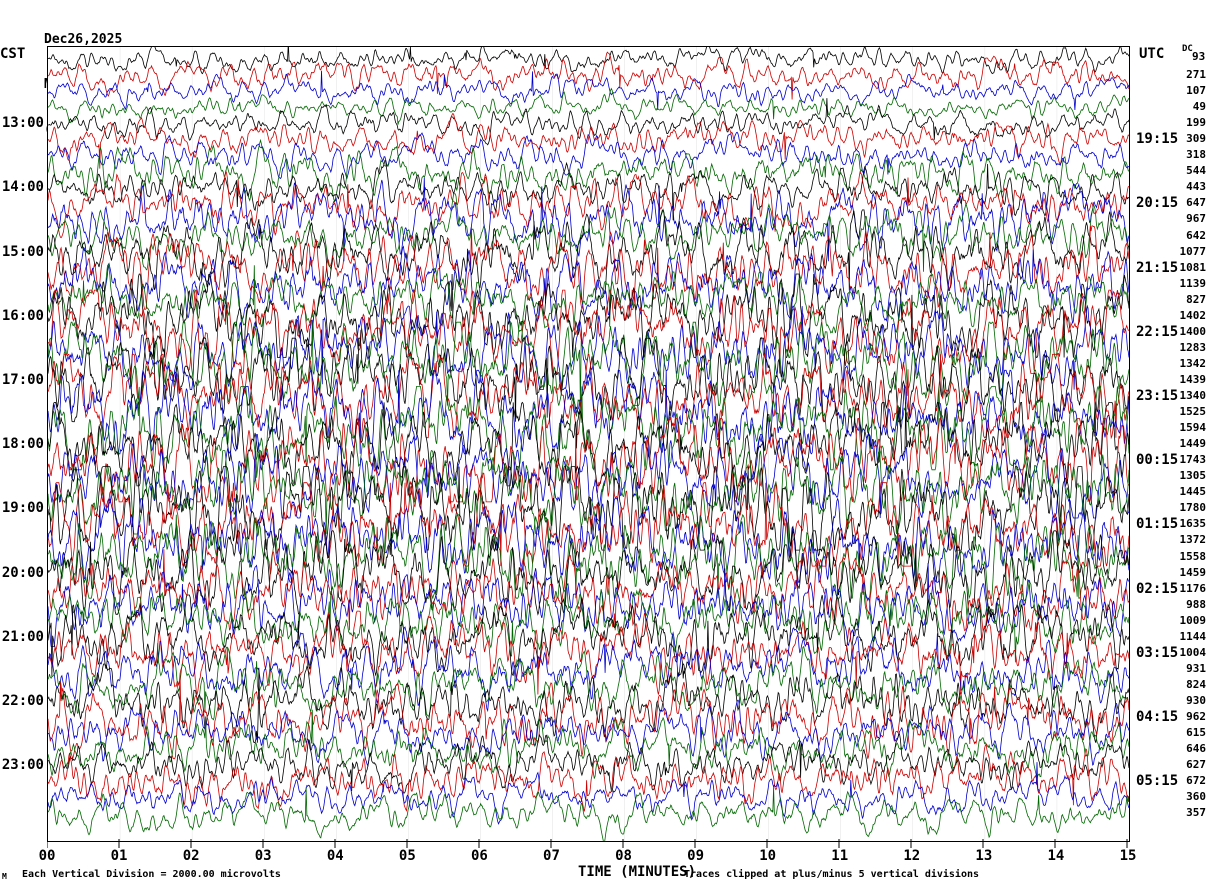 The width and height of the screenshot is (1210, 886). Describe the element at coordinates (1196, 155) in the screenshot. I see `dc-value: 318` at that location.